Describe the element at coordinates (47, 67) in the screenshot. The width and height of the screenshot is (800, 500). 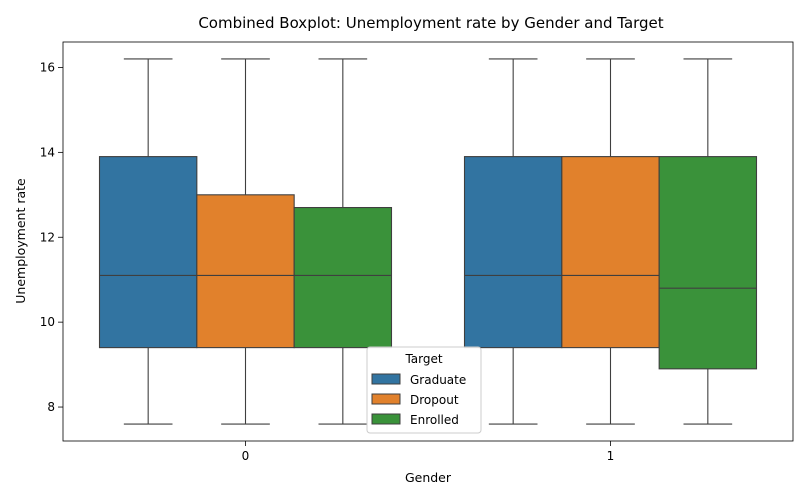
I see `y-tick-label: 16` at that location.